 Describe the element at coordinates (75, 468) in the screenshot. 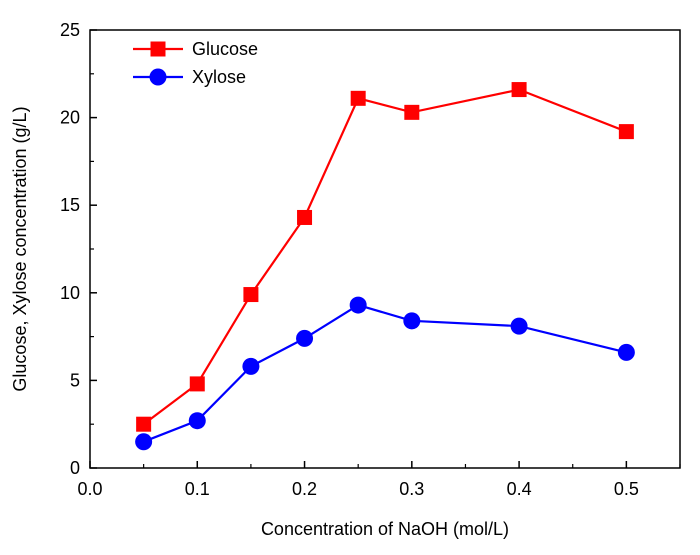

I see `y-tick-label: 0` at that location.